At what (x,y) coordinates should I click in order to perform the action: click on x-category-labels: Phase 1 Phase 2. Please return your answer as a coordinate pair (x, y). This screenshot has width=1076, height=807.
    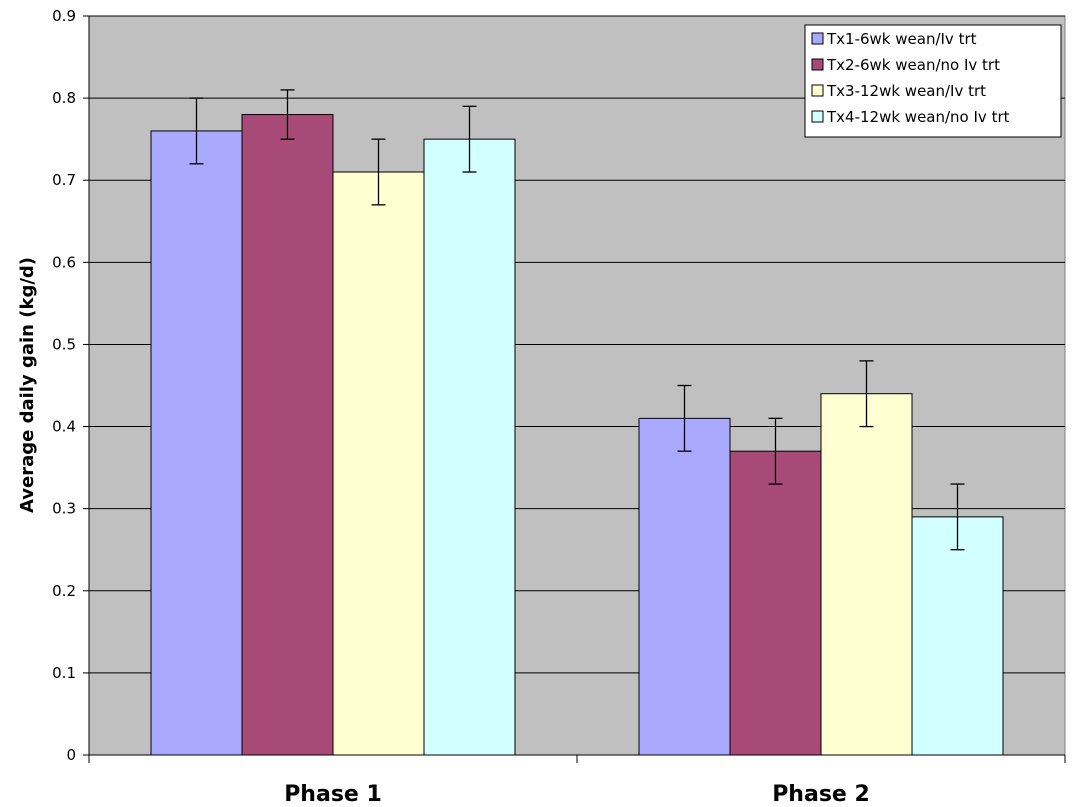
    Looking at the image, I should click on (577, 794).